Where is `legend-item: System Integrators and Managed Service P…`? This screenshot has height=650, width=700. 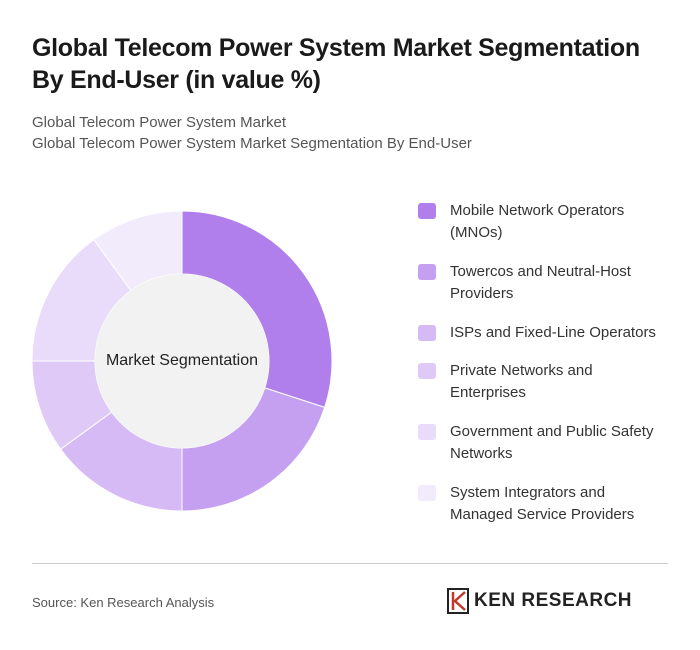
legend-item: System Integrators and Managed Service P… is located at coordinates (543, 504).